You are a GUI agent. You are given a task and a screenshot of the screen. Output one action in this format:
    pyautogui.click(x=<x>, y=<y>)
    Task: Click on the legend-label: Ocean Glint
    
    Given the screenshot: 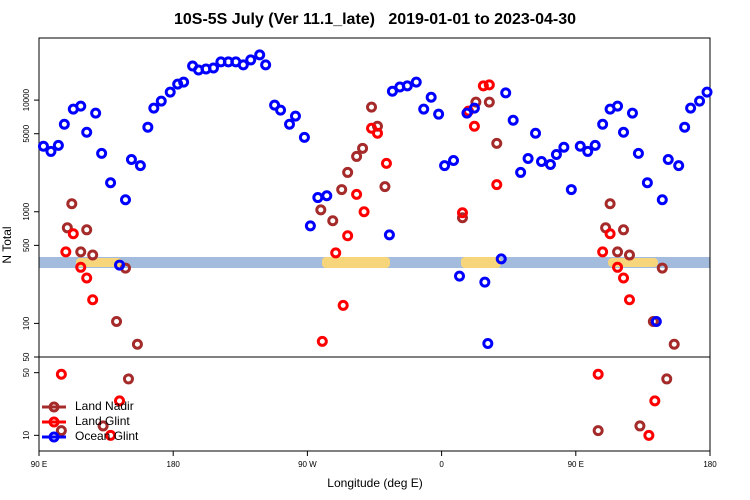 What is the action you would take?
    pyautogui.click(x=107, y=436)
    